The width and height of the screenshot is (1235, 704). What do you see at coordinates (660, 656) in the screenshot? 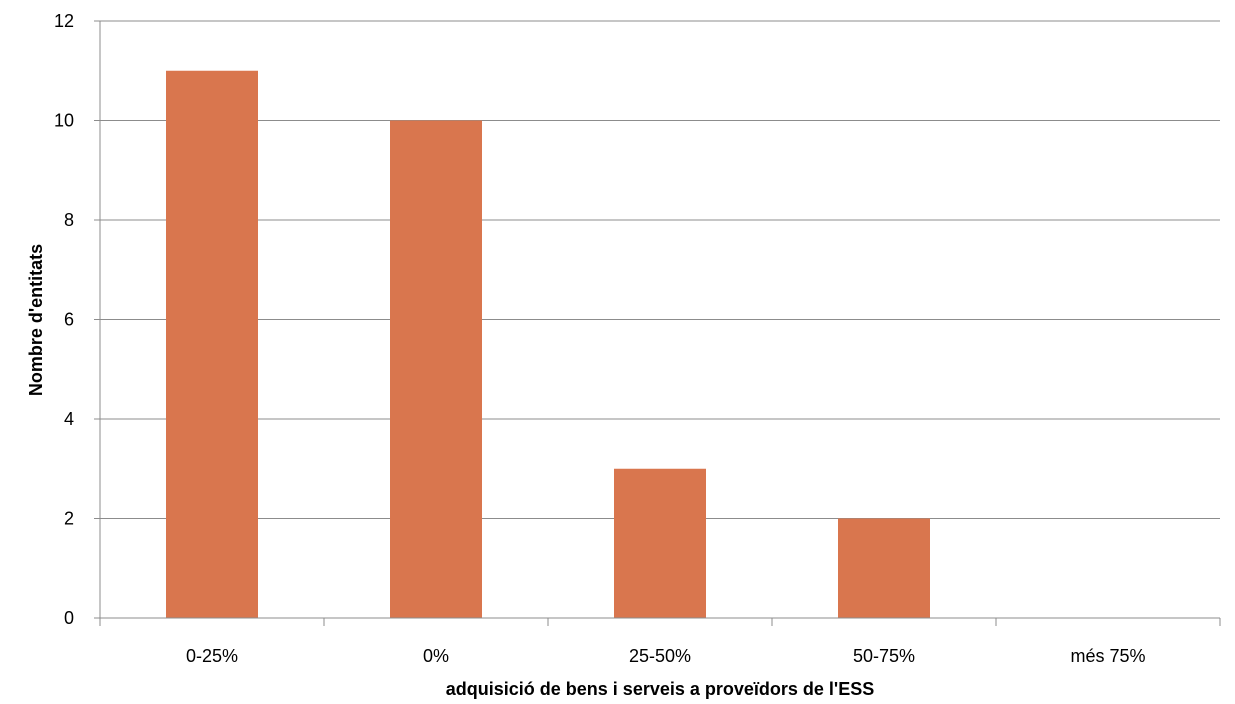
I see `x-tick-label: 25-50%` at bounding box center [660, 656].